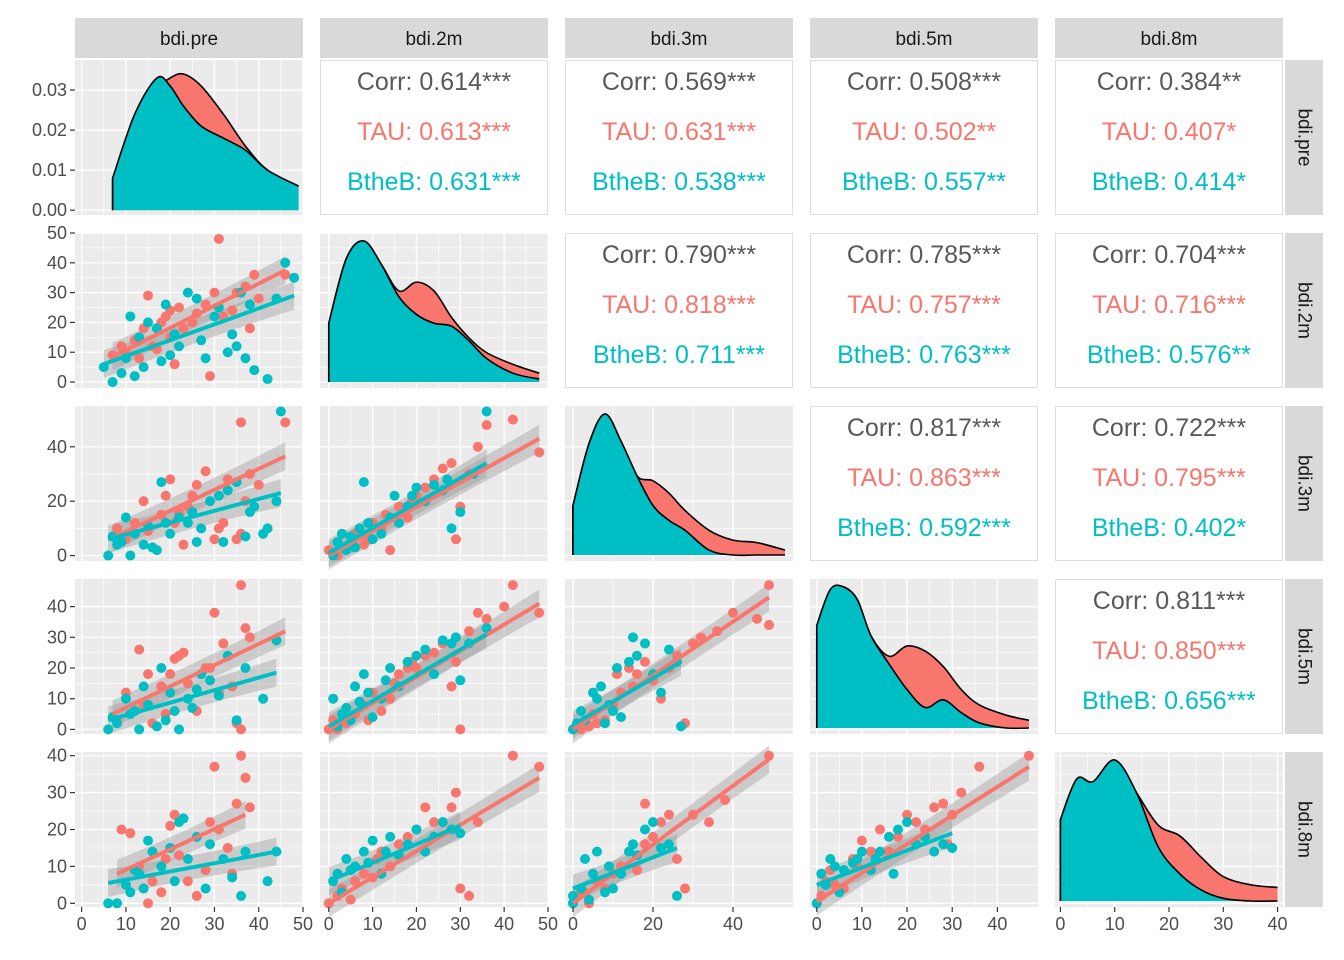 The width and height of the screenshot is (1344, 960). What do you see at coordinates (924, 38) in the screenshot?
I see `strip-col-bdi.5m` at bounding box center [924, 38].